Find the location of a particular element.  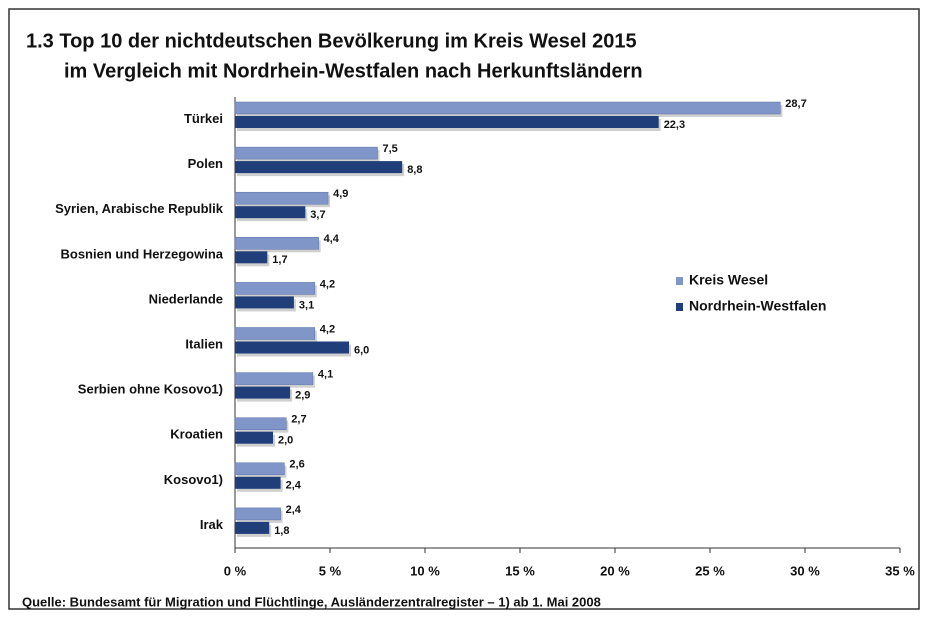

legend-label: Kreis Wesel is located at coordinates (728, 280).